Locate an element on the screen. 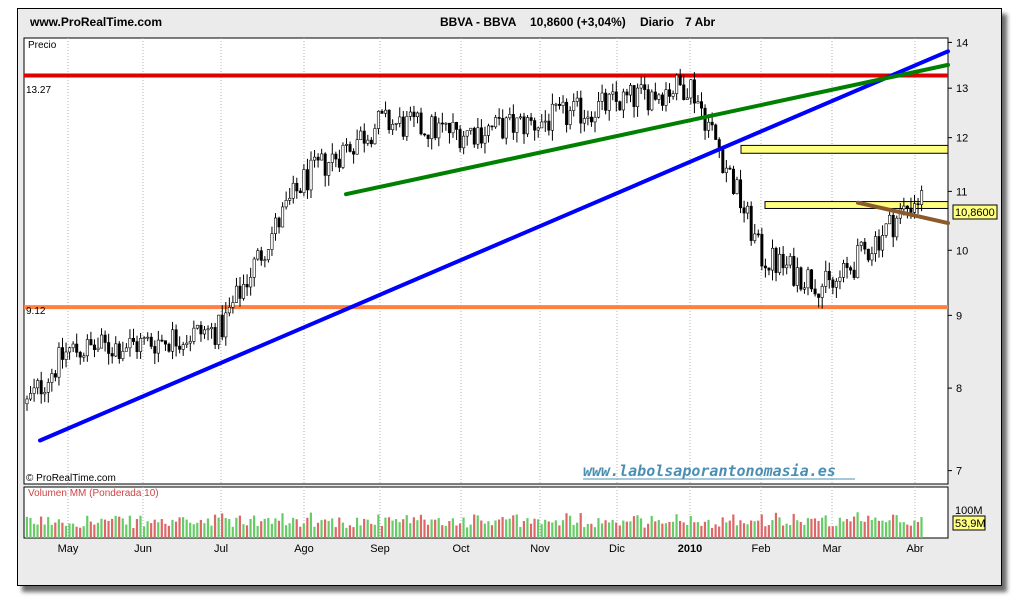 This screenshot has height=600, width=1020. site-label: www.ProRealTime.com is located at coordinates (96, 22).